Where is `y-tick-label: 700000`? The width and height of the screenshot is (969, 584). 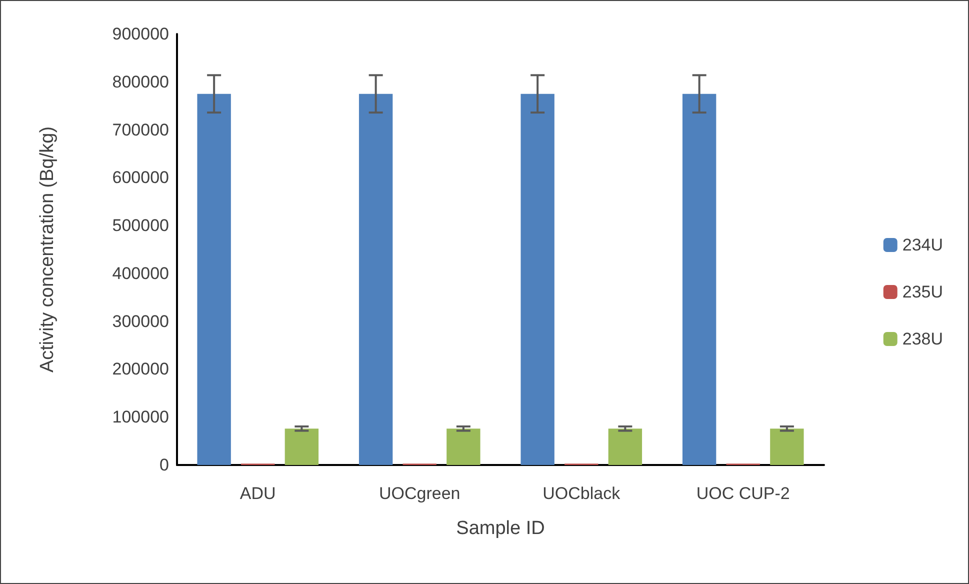
y-tick-label: 700000 is located at coordinates (140, 130).